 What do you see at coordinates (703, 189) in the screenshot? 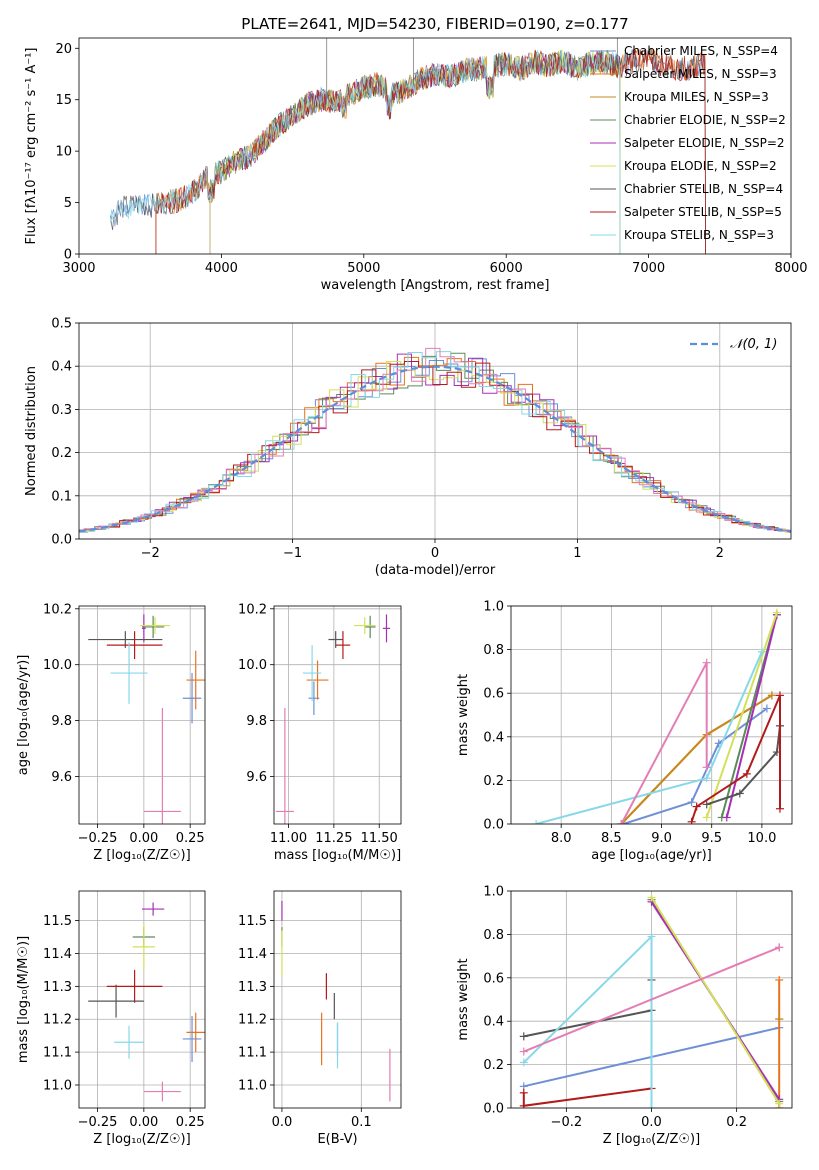
I see `legend-entry: Chabrier STELIB, N_SSP=4` at bounding box center [703, 189].